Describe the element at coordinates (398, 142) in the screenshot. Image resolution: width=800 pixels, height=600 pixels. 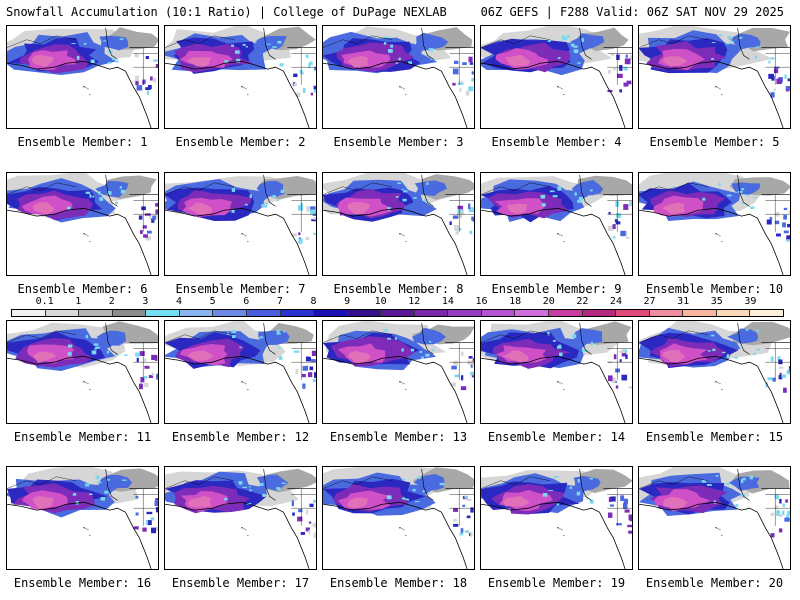
I see `ensemble-member-label: Ensemble Member: 3` at that location.